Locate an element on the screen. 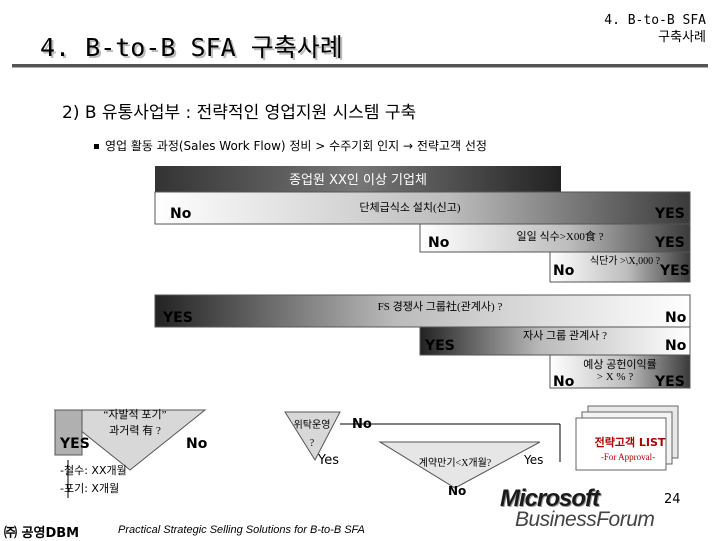 The width and height of the screenshot is (720, 541). yes-label-consign: Yes is located at coordinates (328, 460).